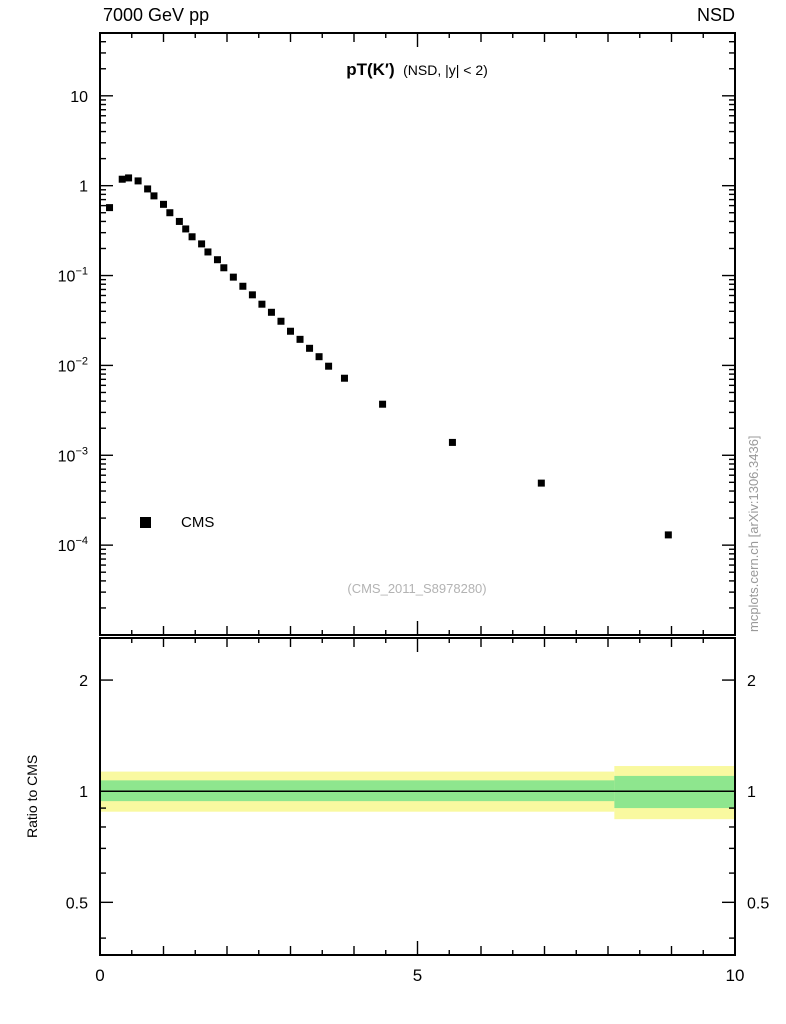  I want to click on plot-title: pT(K′) (NSD, |y| < 2), so click(417, 70).